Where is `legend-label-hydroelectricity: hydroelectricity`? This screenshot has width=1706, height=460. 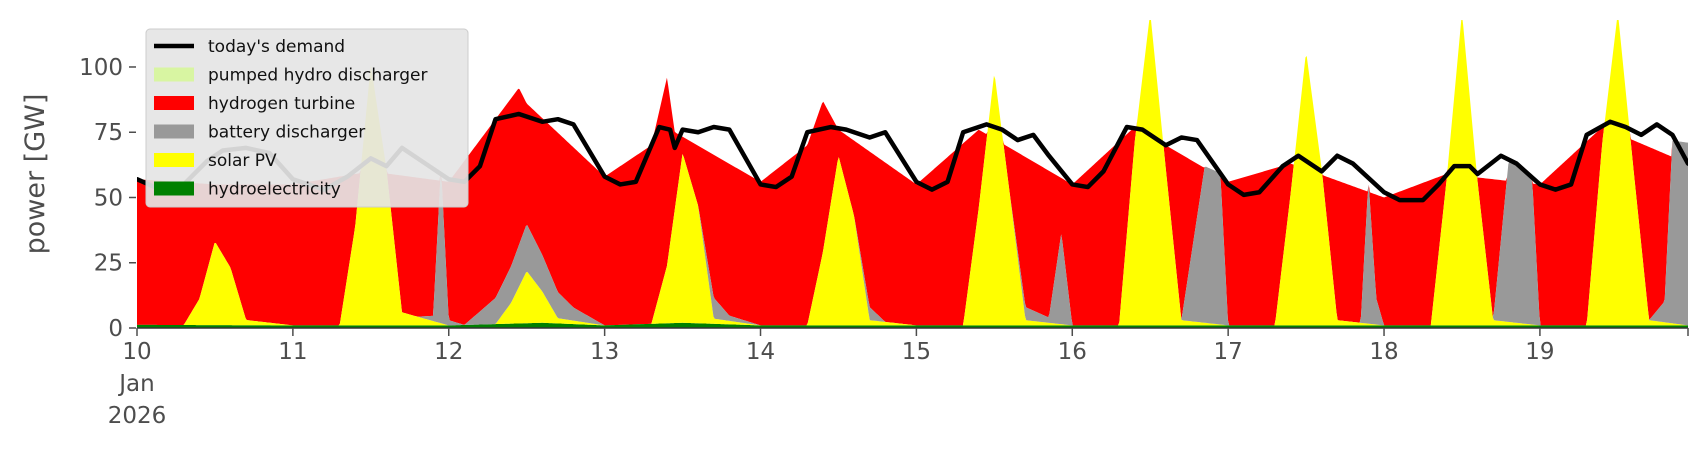
legend-label-hydroelectricity: hydroelectricity is located at coordinates (274, 190).